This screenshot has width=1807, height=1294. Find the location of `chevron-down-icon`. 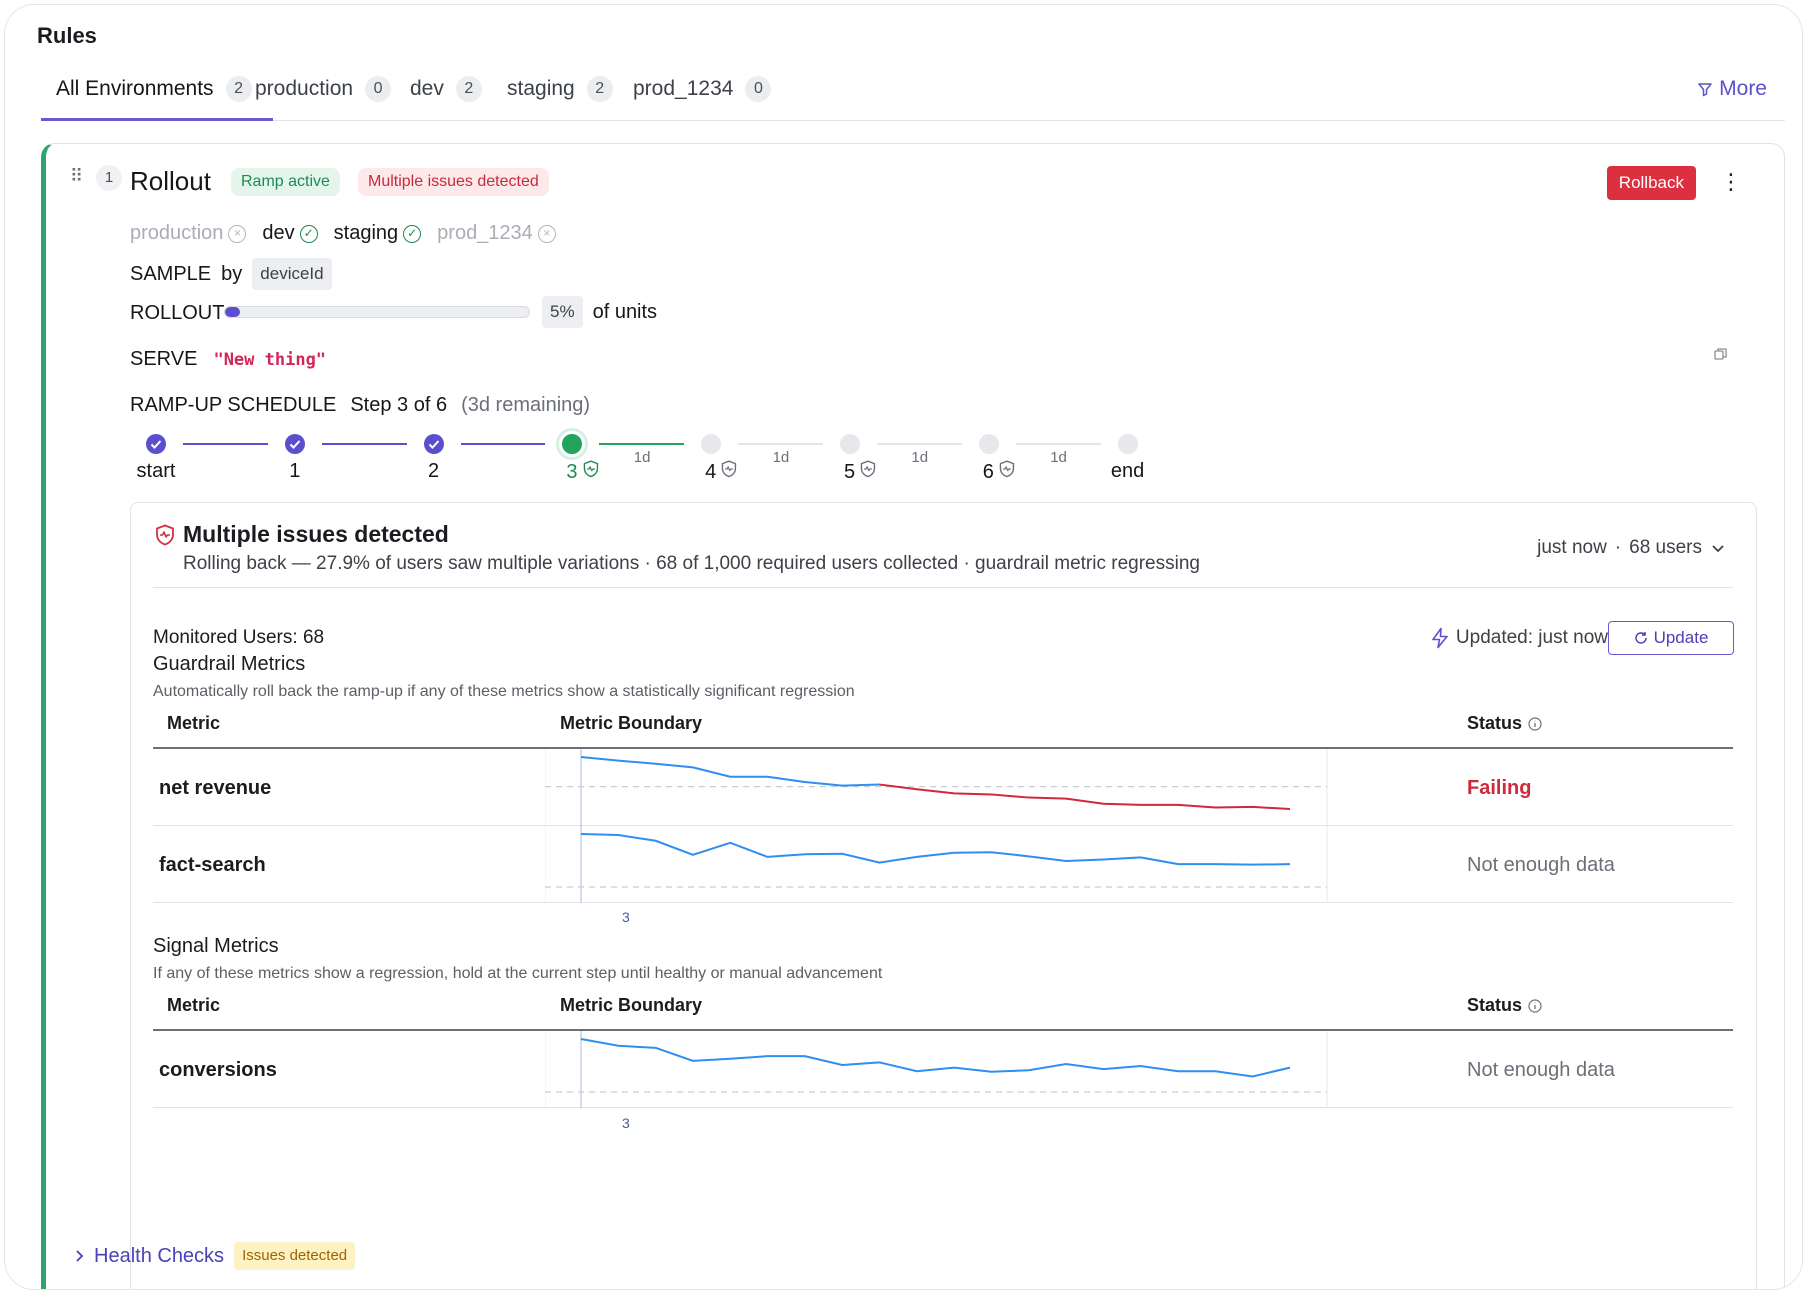

chevron-down-icon is located at coordinates (1718, 549).